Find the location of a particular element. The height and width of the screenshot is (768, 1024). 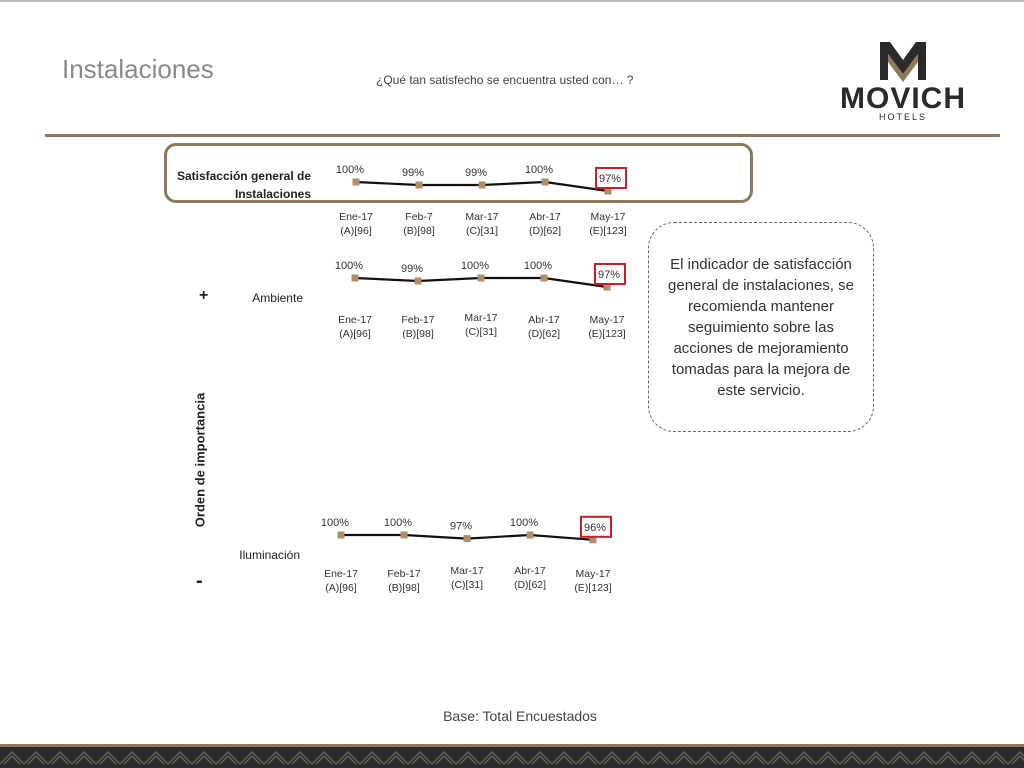

category-label-0-2: Mar-17 is located at coordinates (481, 217).